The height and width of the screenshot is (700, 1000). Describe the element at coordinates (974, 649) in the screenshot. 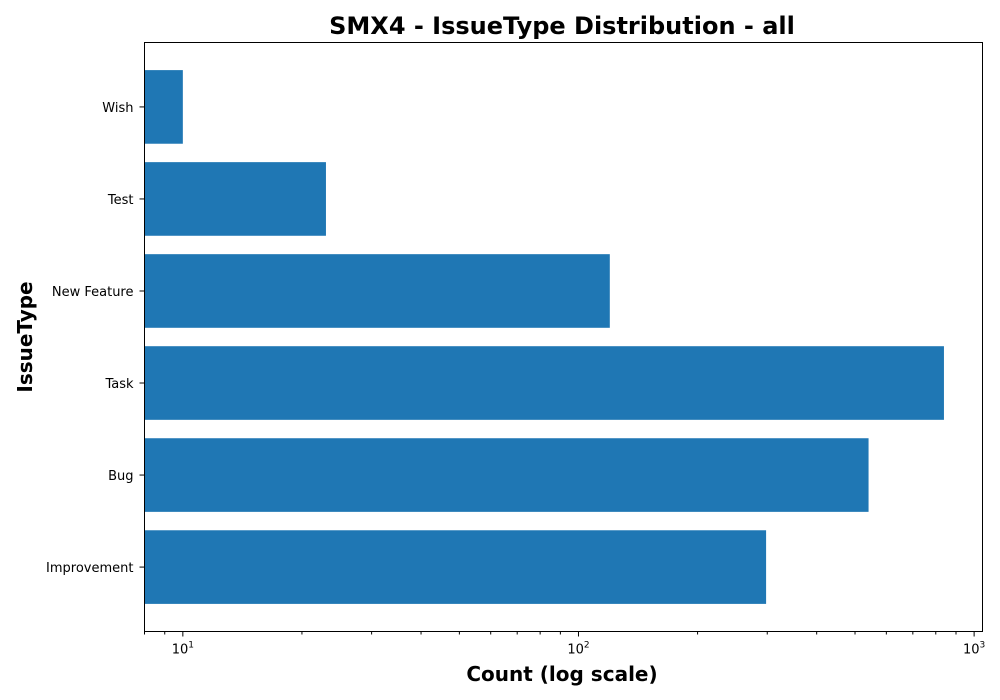

I see `x-tick-label: 10³` at that location.